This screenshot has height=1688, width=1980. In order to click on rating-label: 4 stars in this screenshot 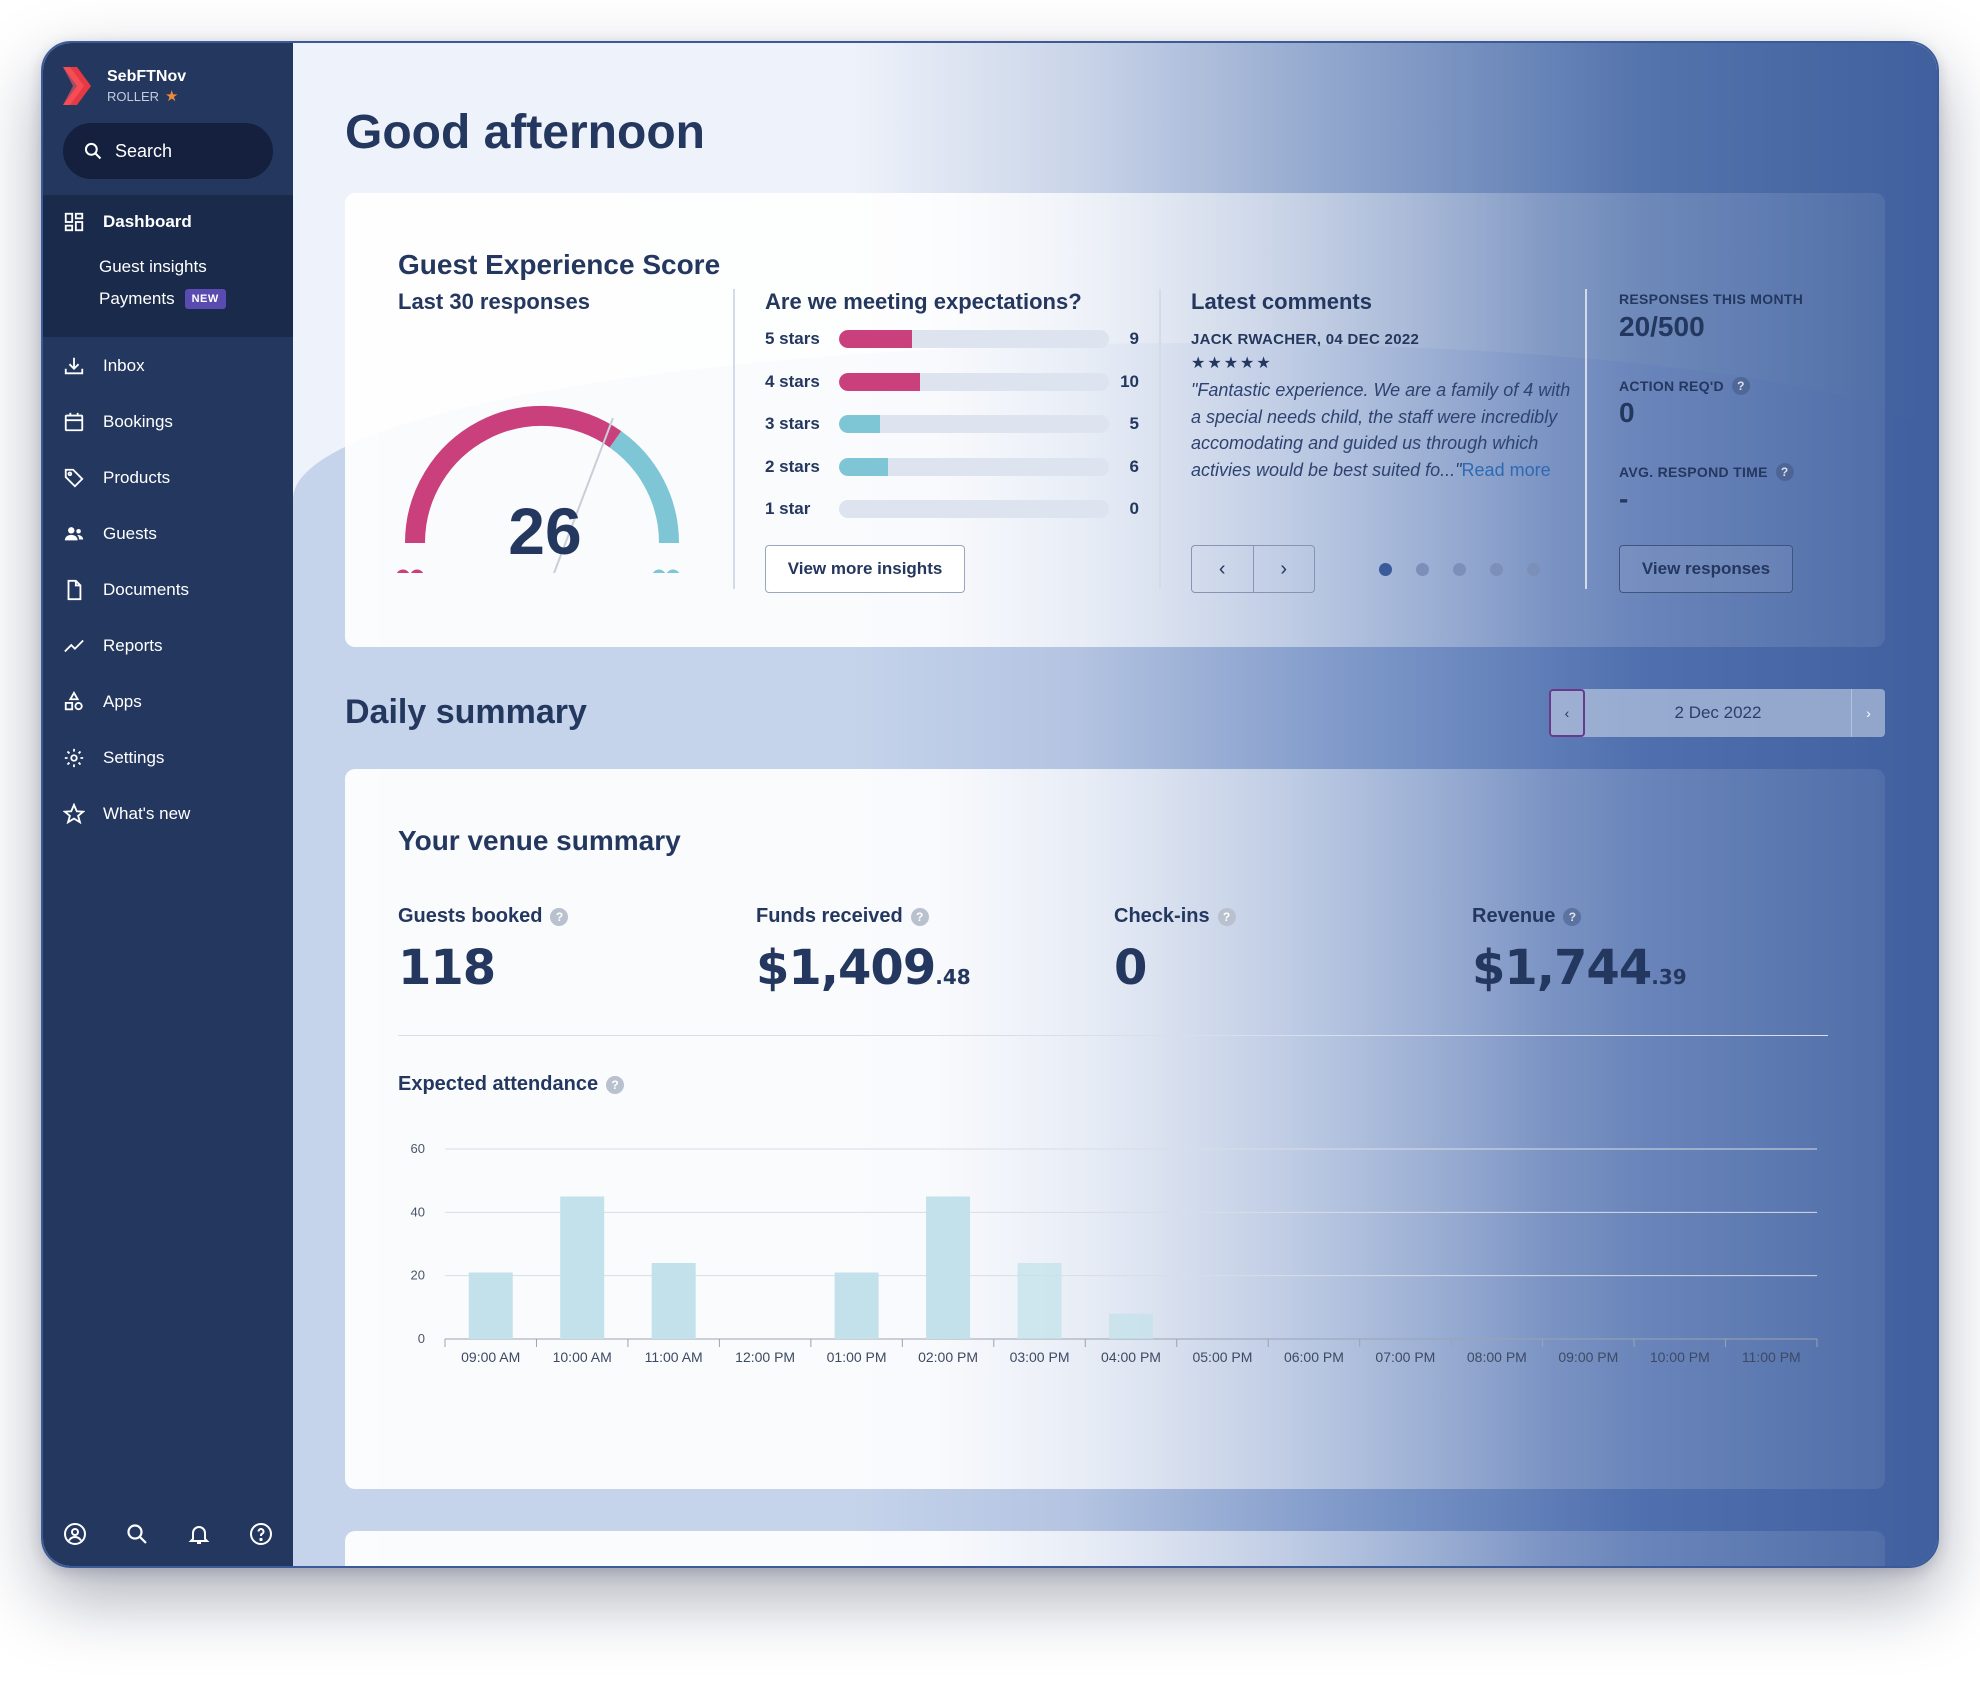, I will do `click(792, 381)`.